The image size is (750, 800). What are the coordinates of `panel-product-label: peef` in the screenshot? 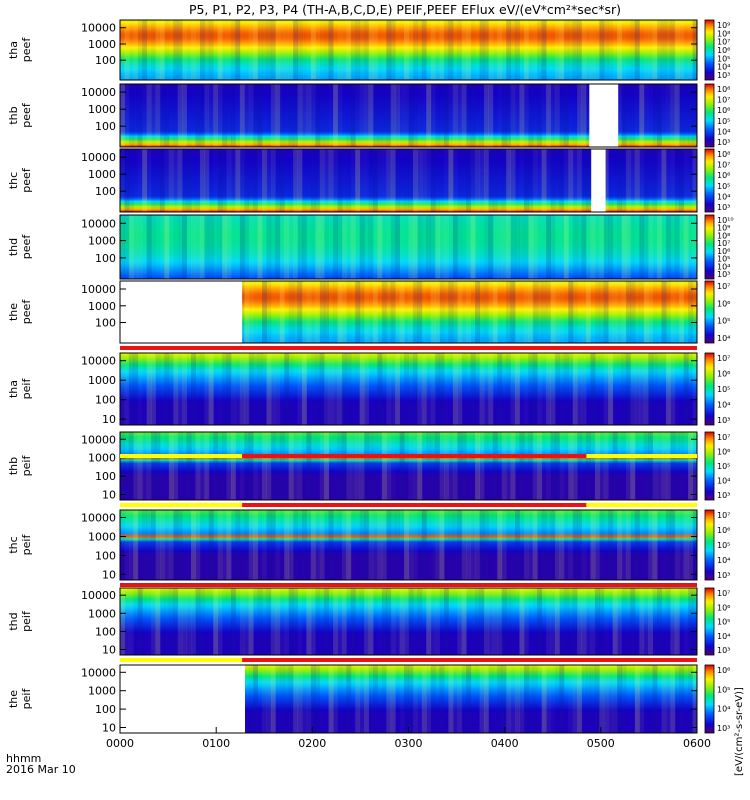 It's located at (26, 312).